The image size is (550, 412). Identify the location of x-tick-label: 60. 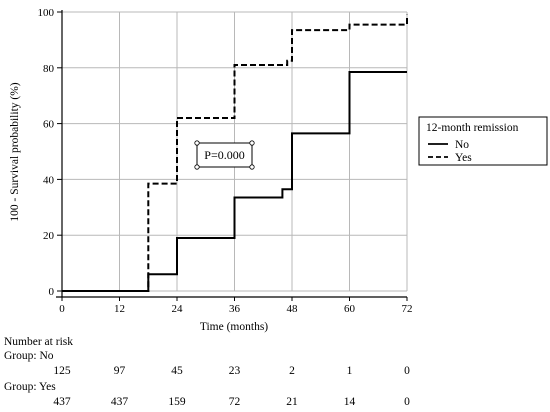
(350, 309).